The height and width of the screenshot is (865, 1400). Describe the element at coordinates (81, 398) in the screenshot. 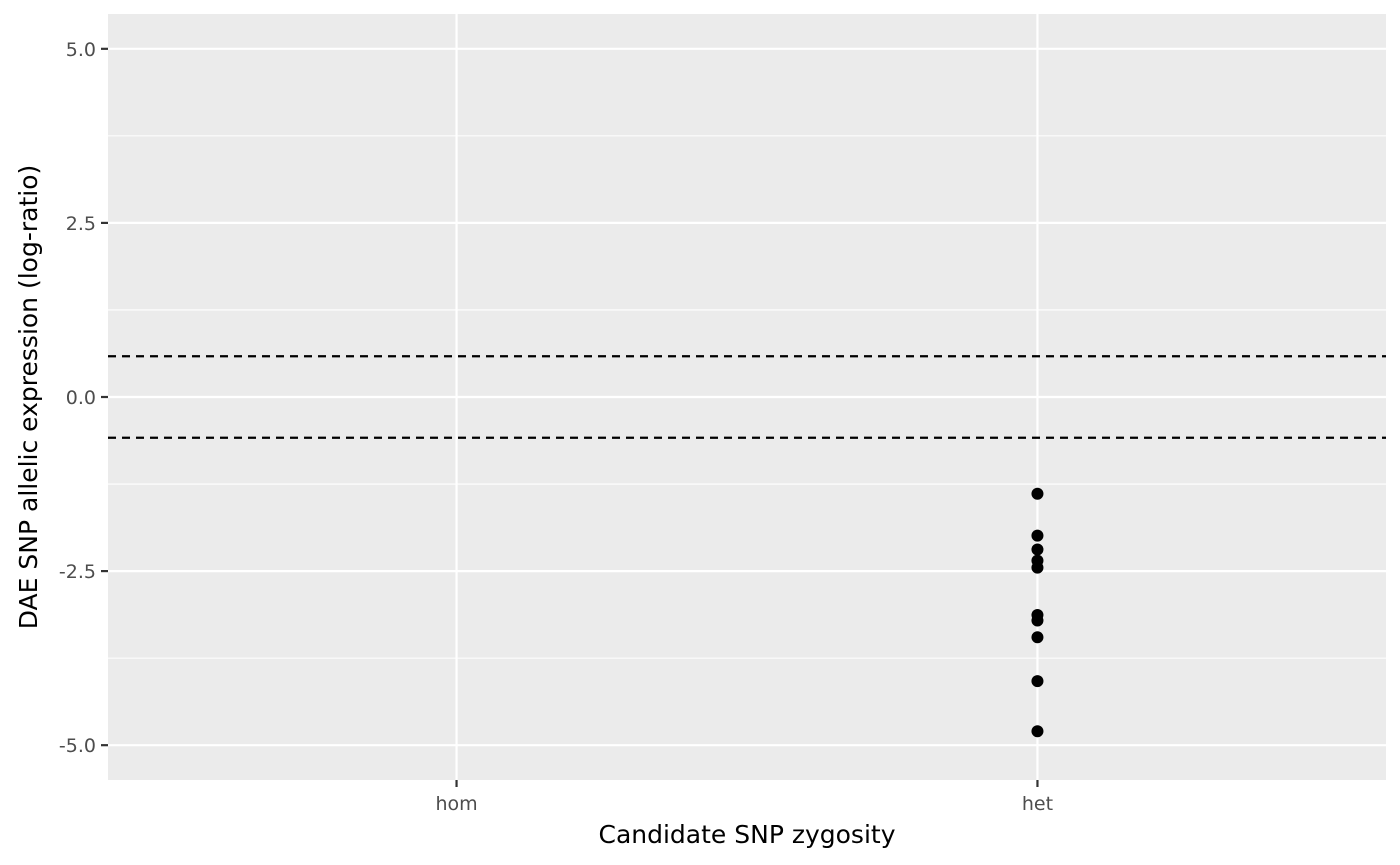

I see `y-tick-label: 0.0` at that location.